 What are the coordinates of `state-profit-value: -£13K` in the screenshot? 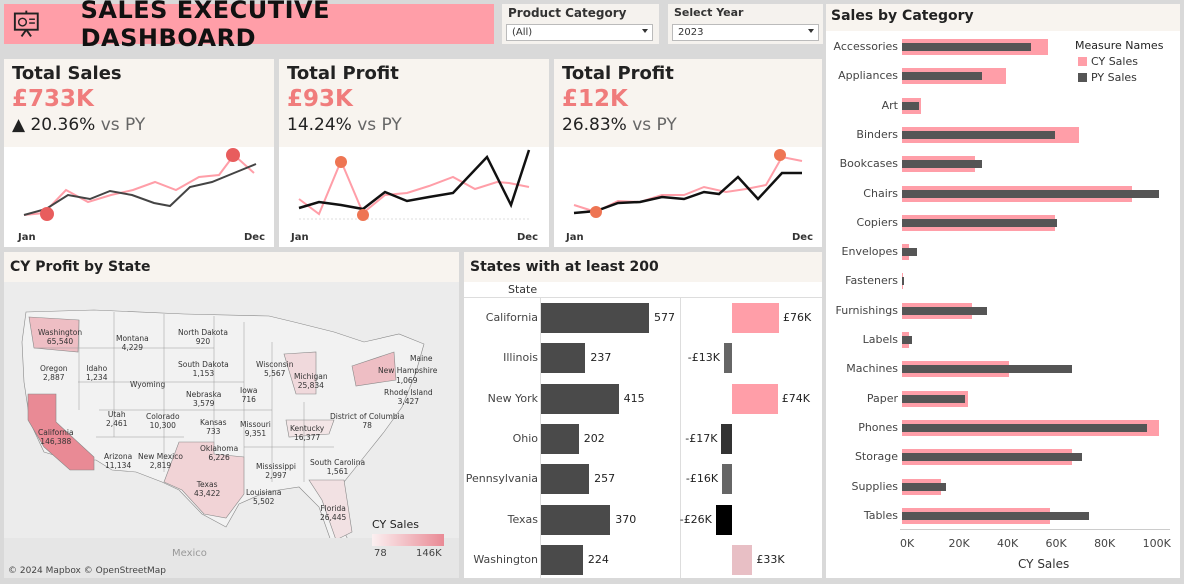 It's located at (703, 358).